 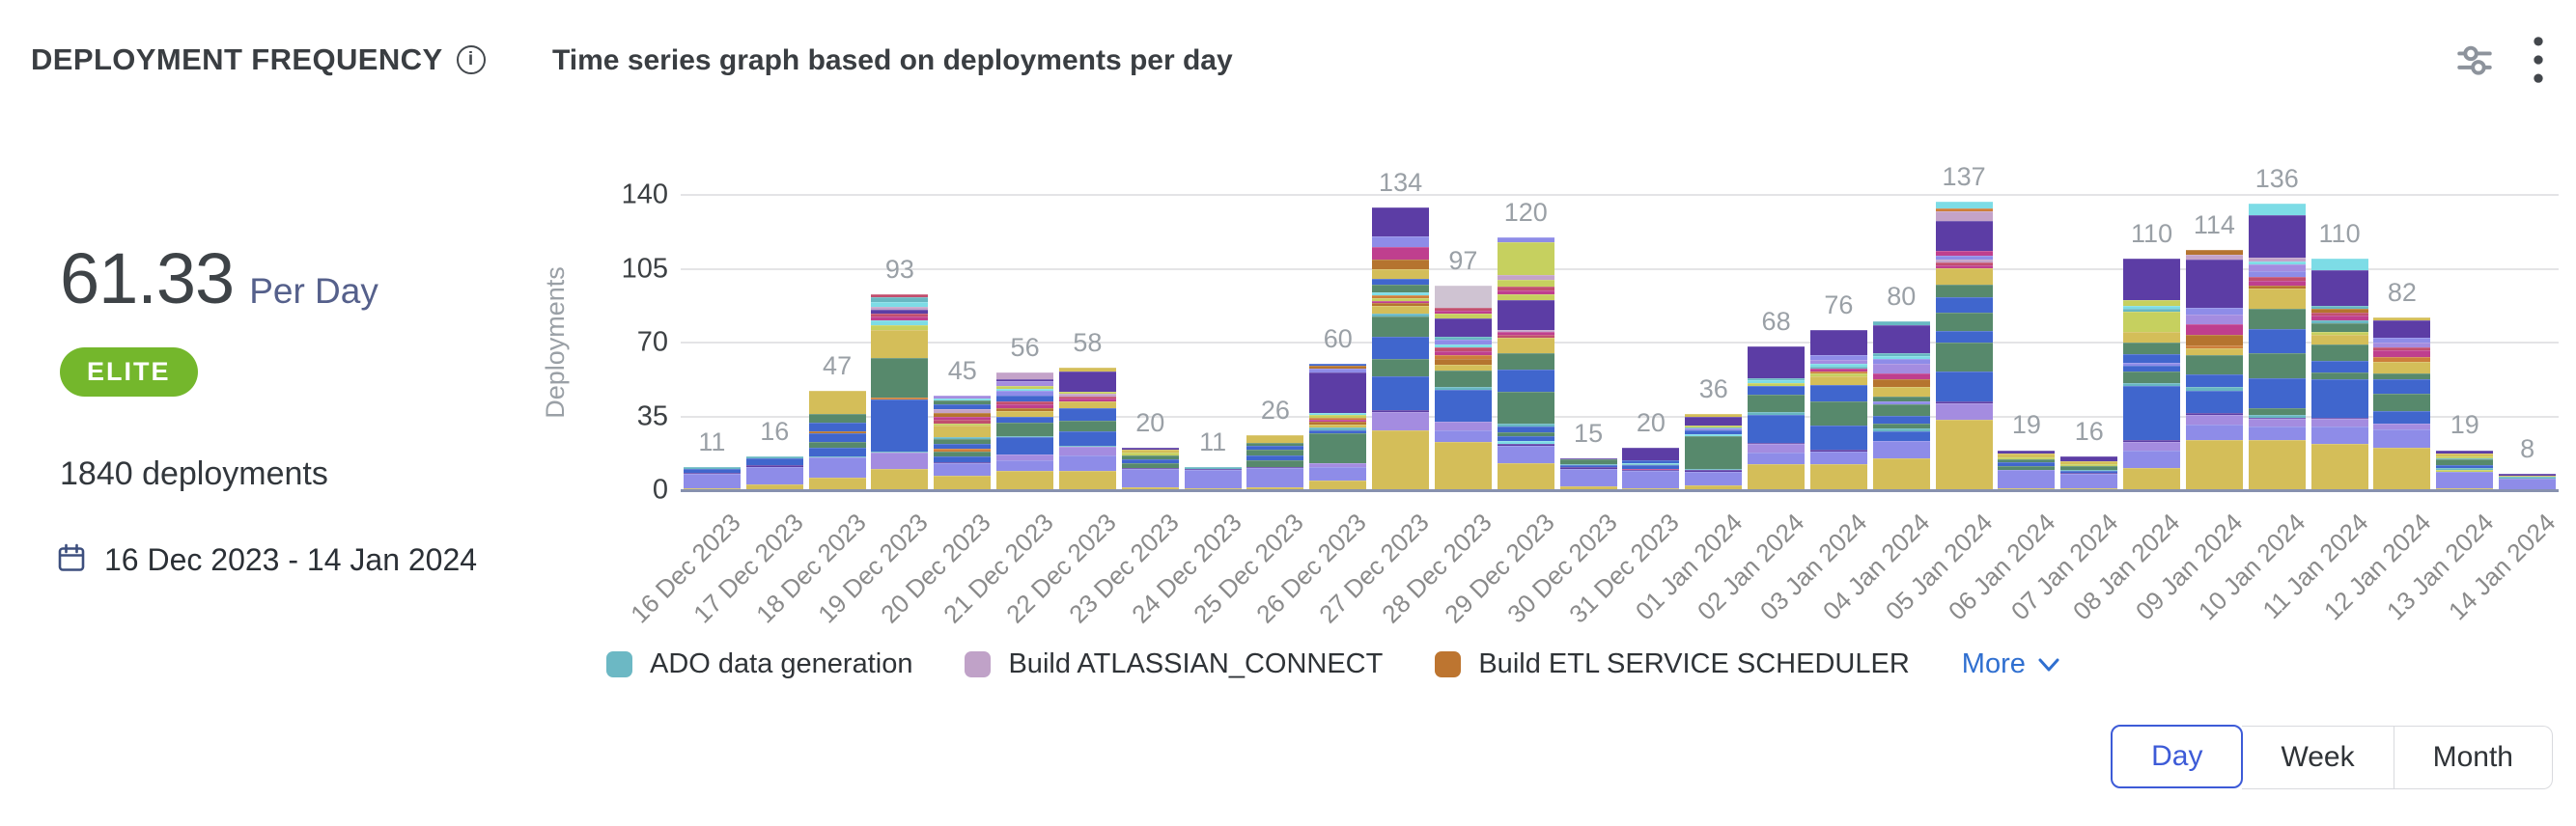 What do you see at coordinates (267, 560) in the screenshot?
I see `date-range-picker: 16 Dec 2023 - 14 Jan 2024` at bounding box center [267, 560].